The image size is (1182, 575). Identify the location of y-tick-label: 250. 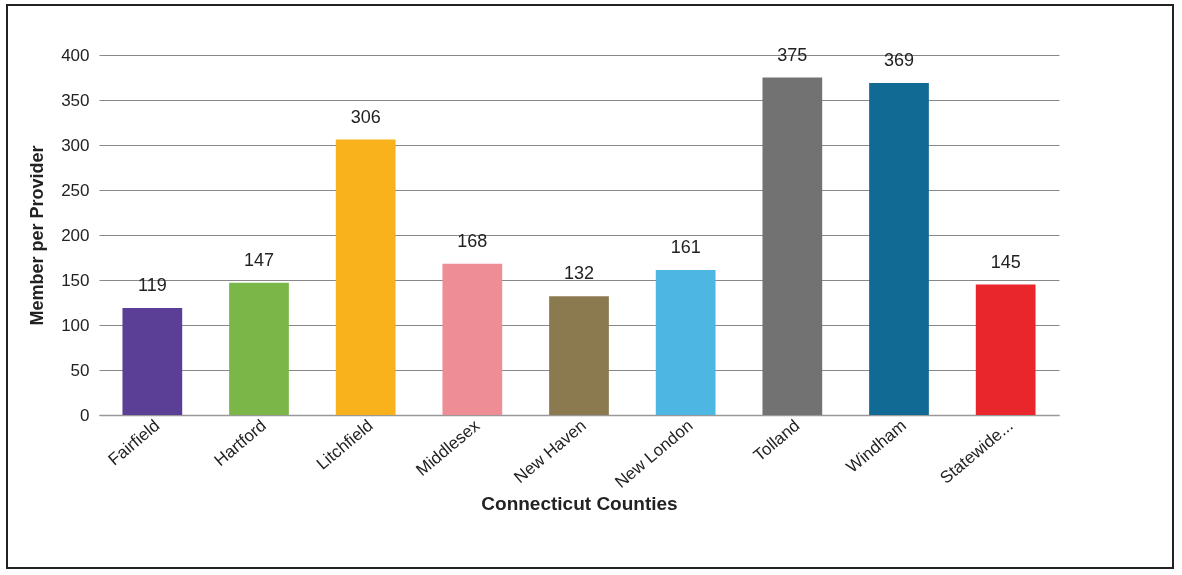
(75, 190).